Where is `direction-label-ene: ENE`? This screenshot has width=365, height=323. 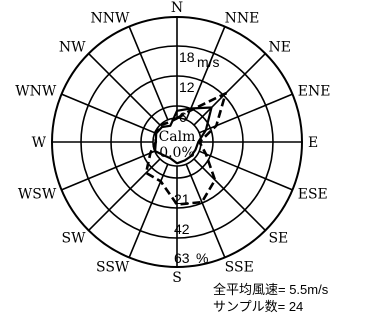
direction-label-ene: ENE is located at coordinates (314, 91).